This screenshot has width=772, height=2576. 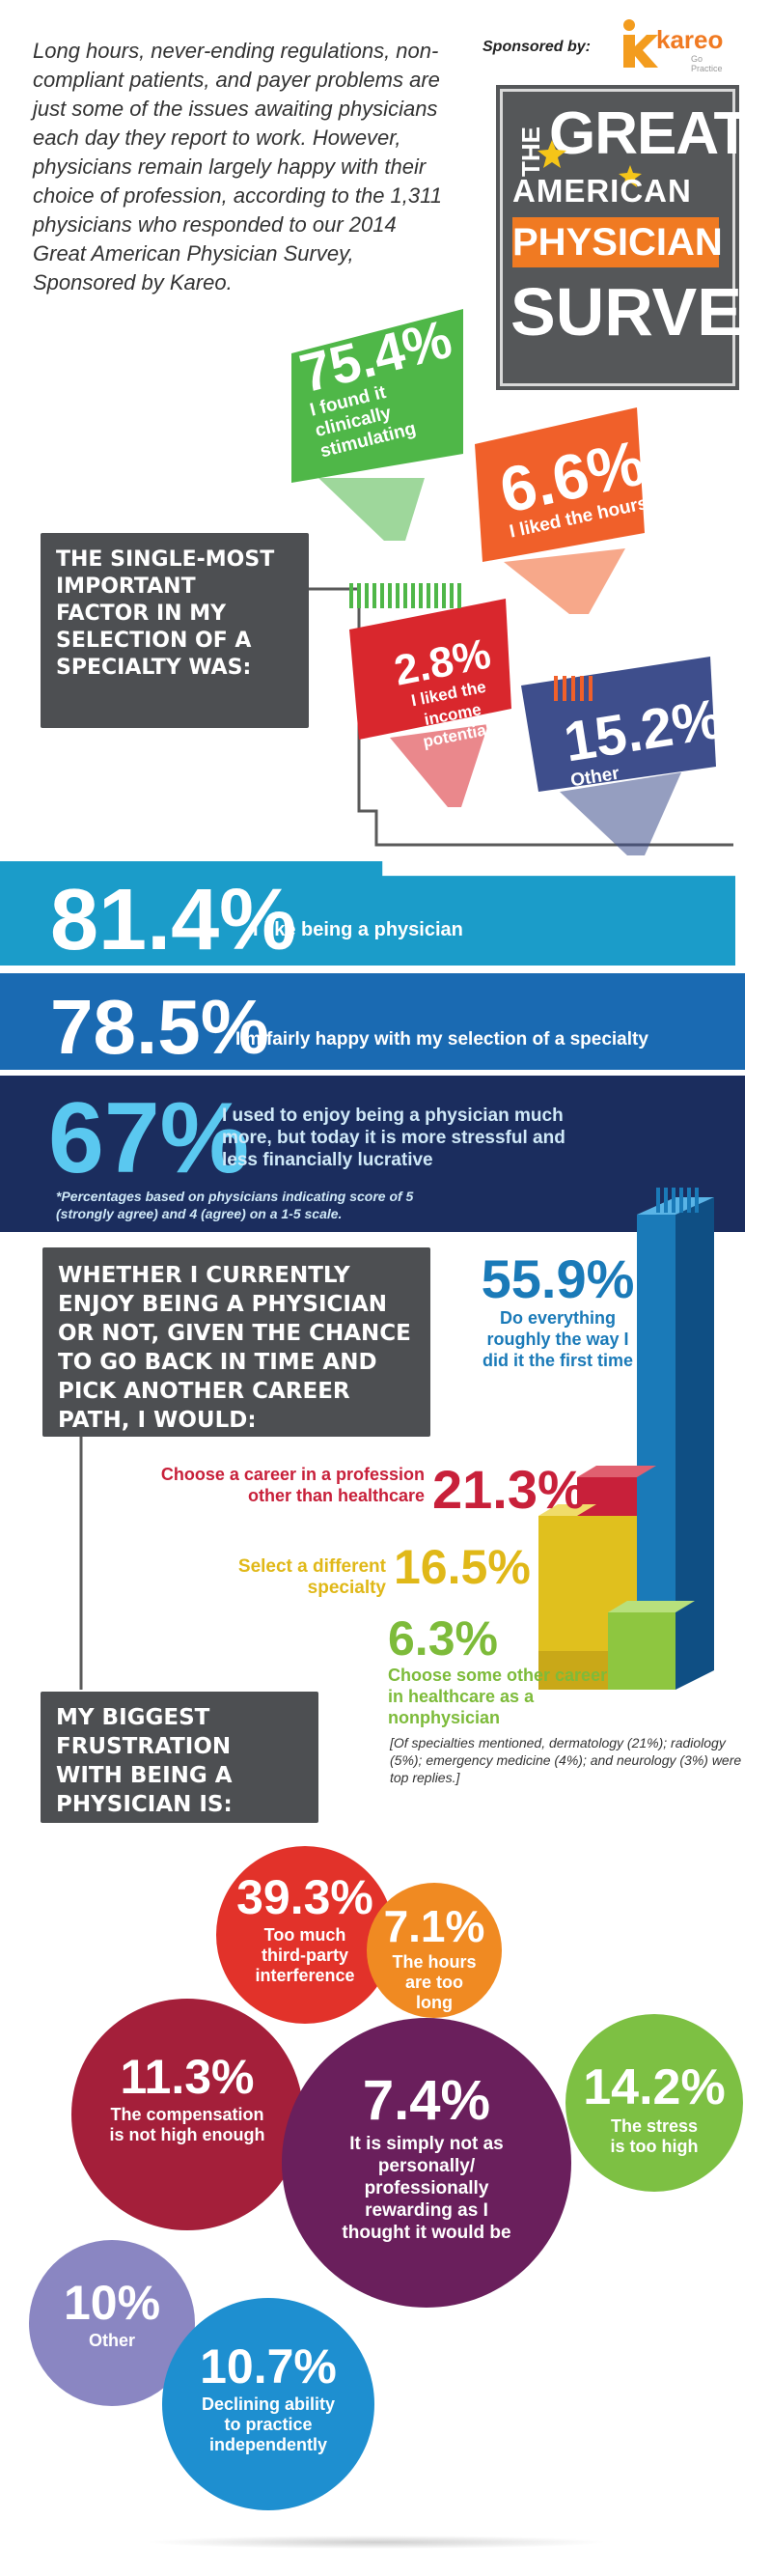 I want to click on happiness-pct: 78.5%, so click(x=159, y=1027).